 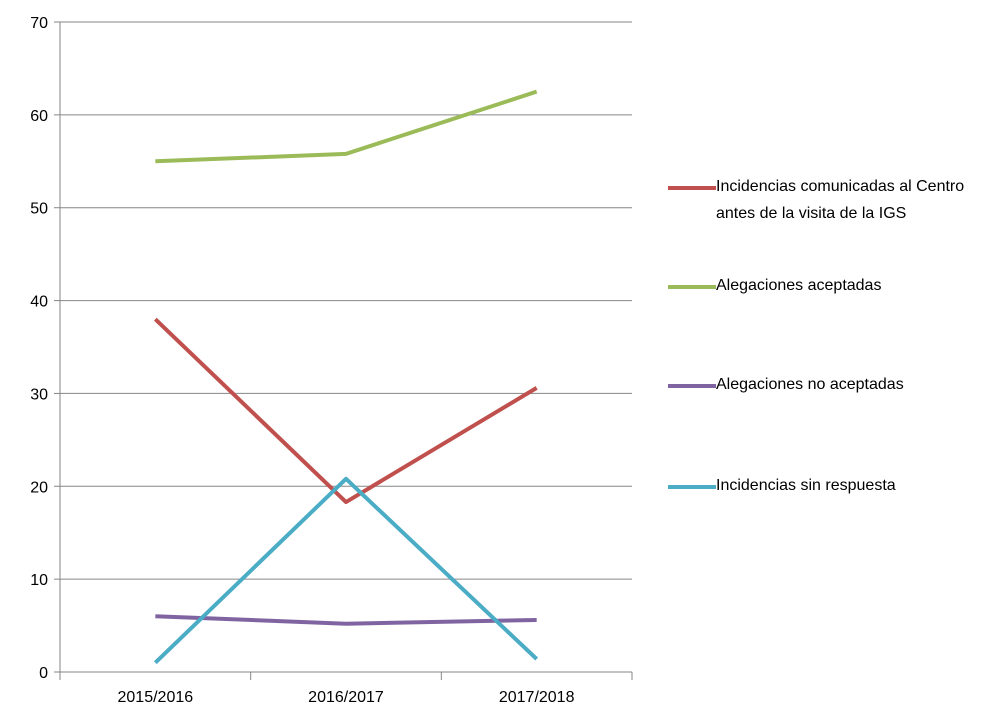 What do you see at coordinates (39, 487) in the screenshot?
I see `y-tick-label: 20` at bounding box center [39, 487].